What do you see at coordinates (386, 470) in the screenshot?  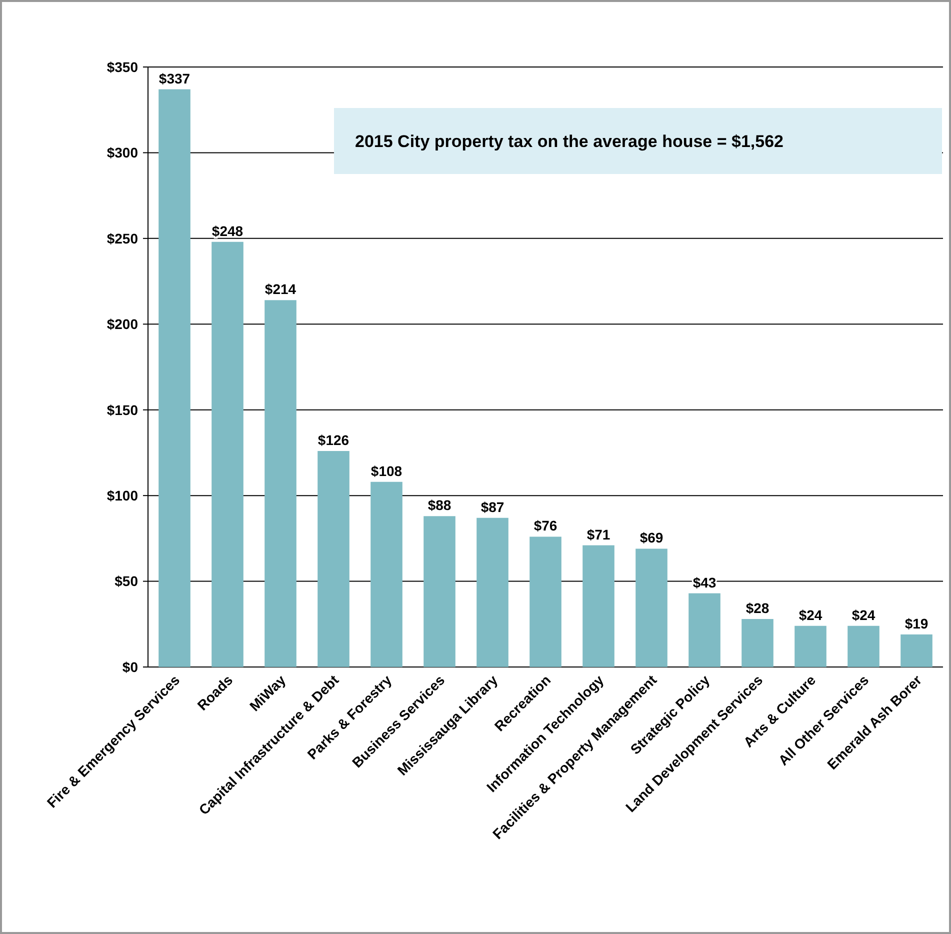 I see `data-label: $108` at bounding box center [386, 470].